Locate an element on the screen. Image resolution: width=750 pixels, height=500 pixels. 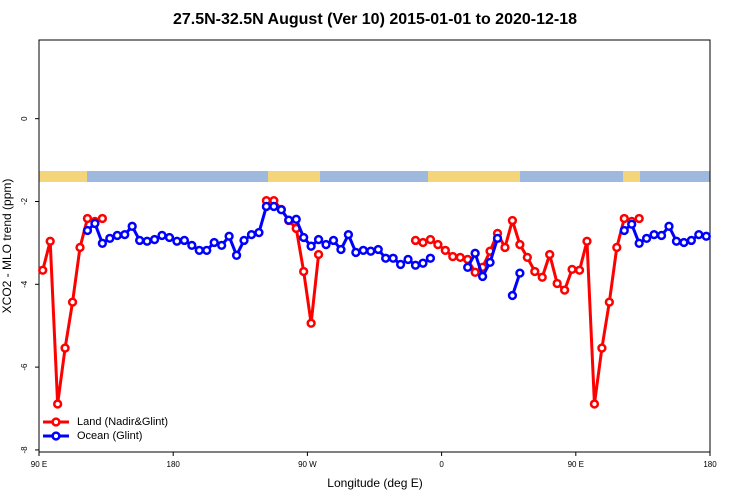
legend-label: Ocean (Glint) is located at coordinates (109, 436).